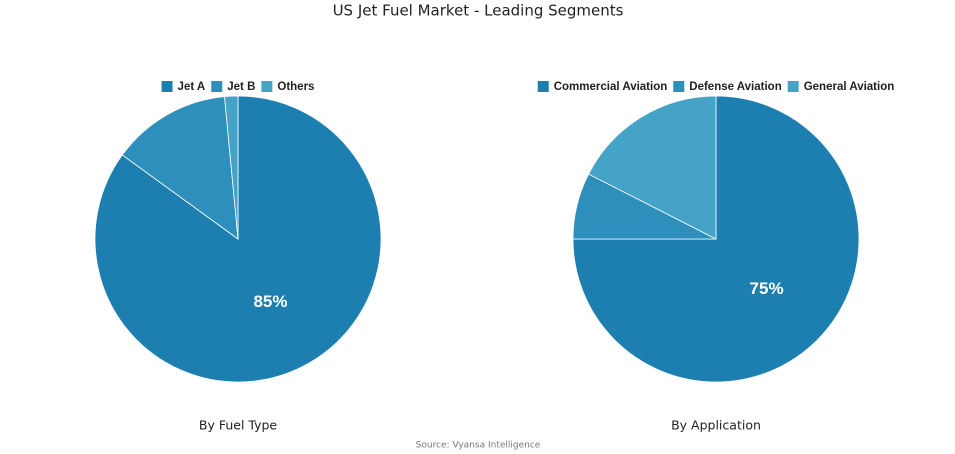  I want to click on value-label: 75%, so click(767, 288).